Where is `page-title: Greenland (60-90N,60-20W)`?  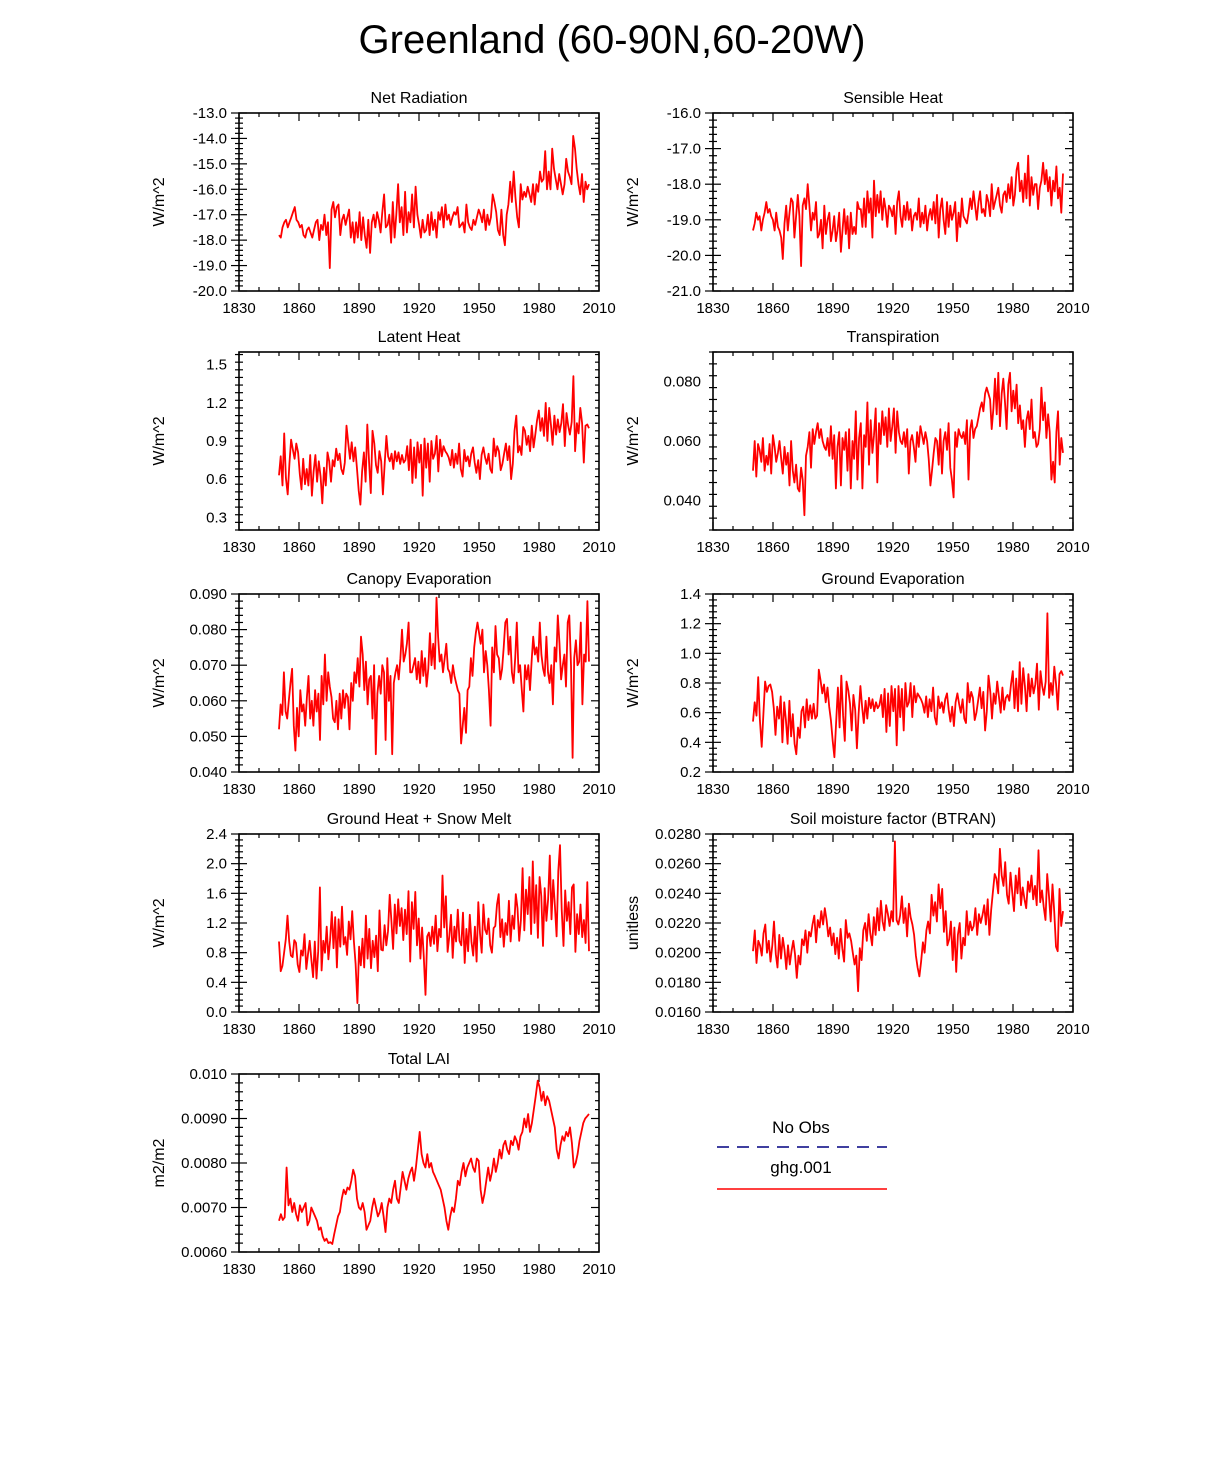
page-title: Greenland (60-90N,60-20W) is located at coordinates (612, 40).